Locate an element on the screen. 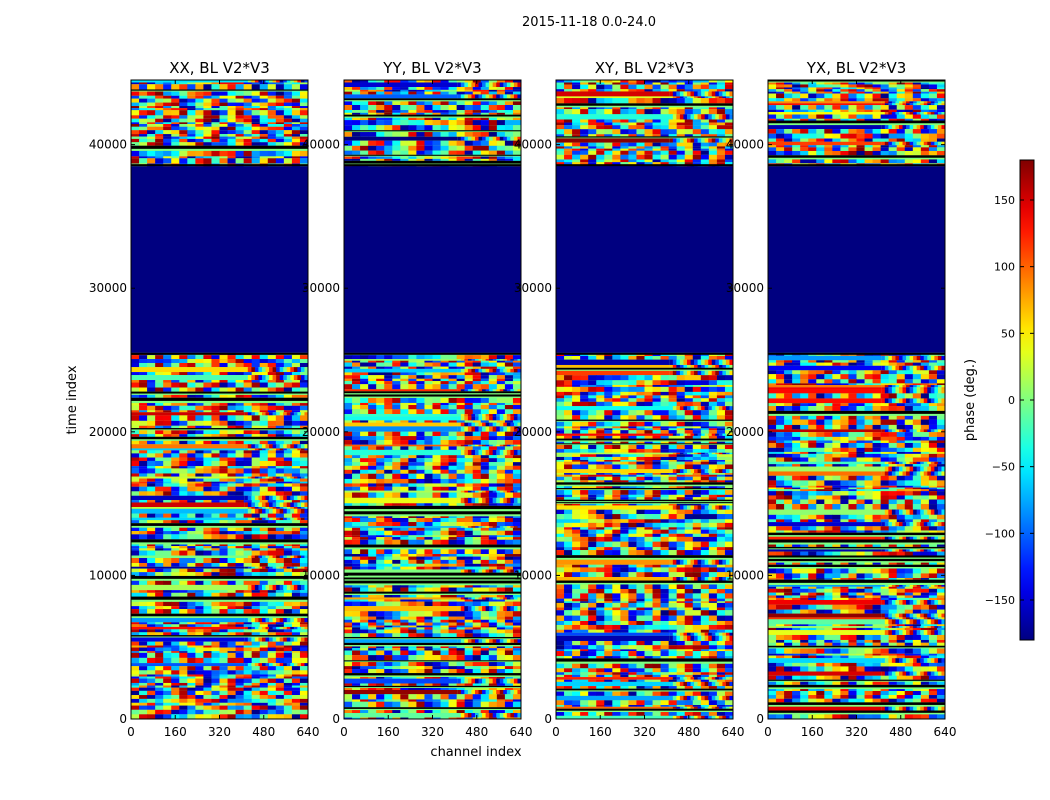 This screenshot has width=1050, height=800. gap-row is located at coordinates (432, 578).